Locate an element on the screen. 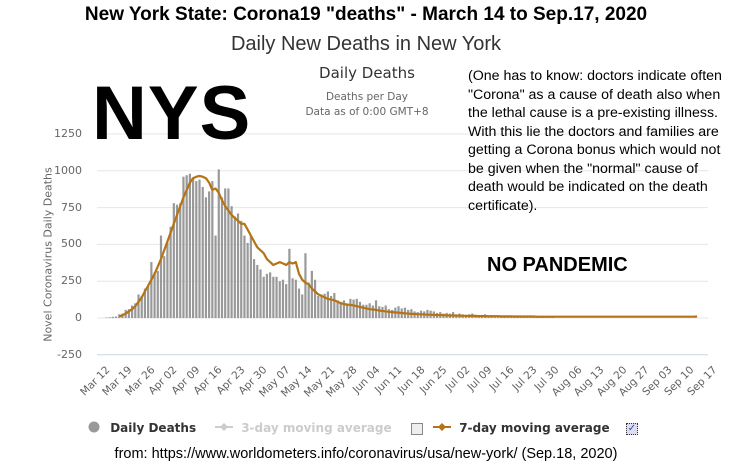  y-tick-label: 500 is located at coordinates (71, 244).